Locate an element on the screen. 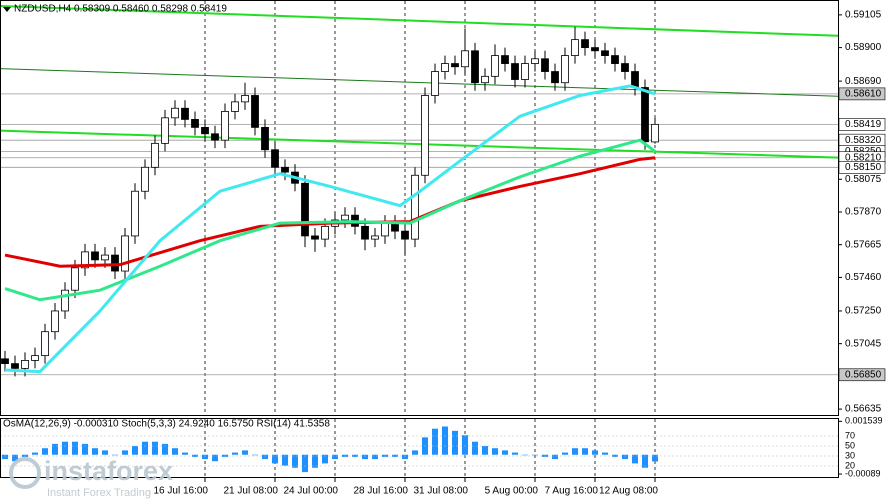  x-tick-label: 12 Aug 08:00 is located at coordinates (628, 491).